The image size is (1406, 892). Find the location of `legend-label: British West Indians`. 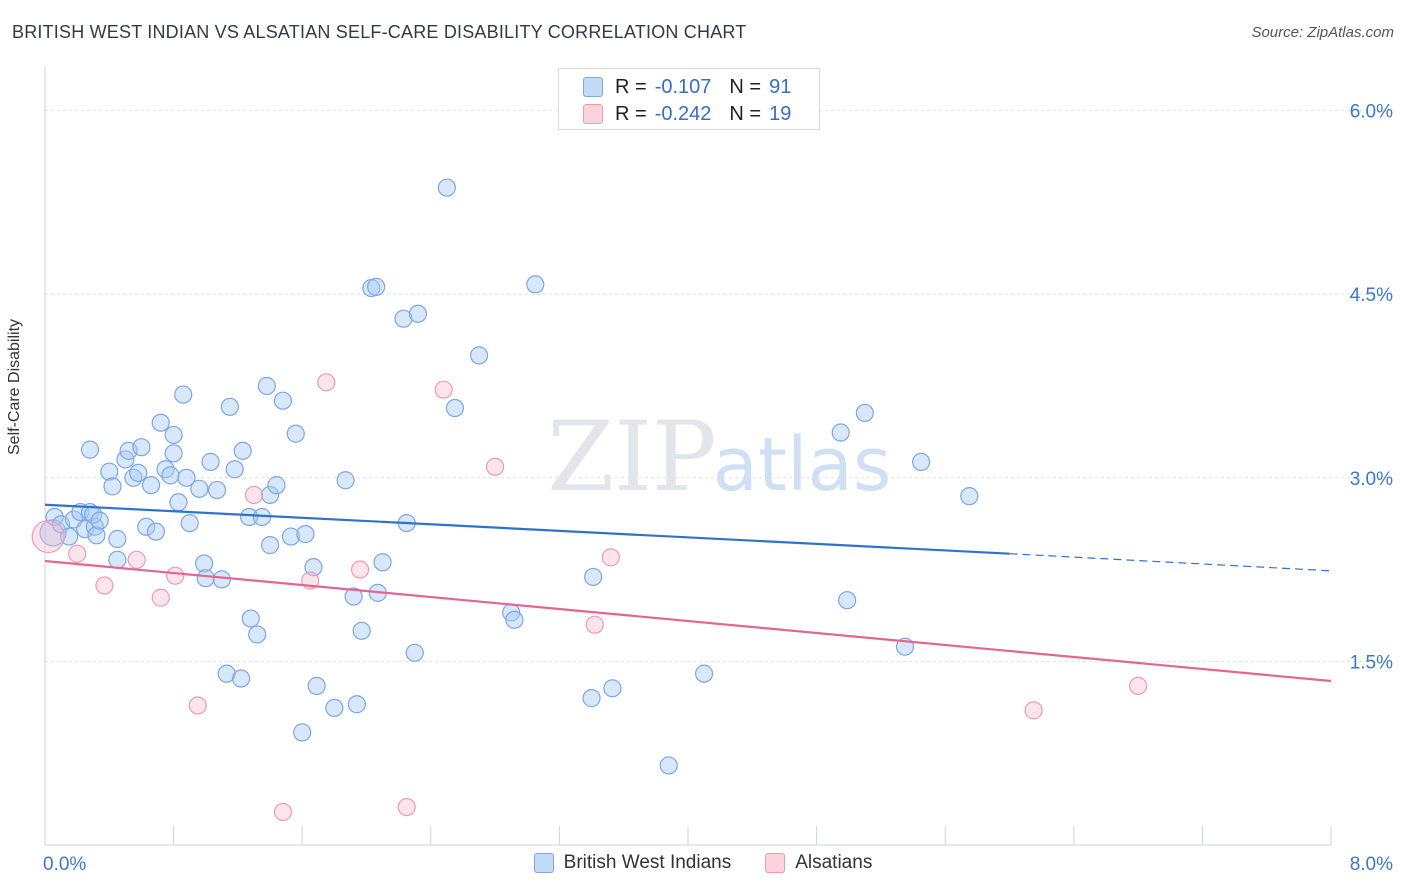

legend-label: British West Indians is located at coordinates (647, 862).